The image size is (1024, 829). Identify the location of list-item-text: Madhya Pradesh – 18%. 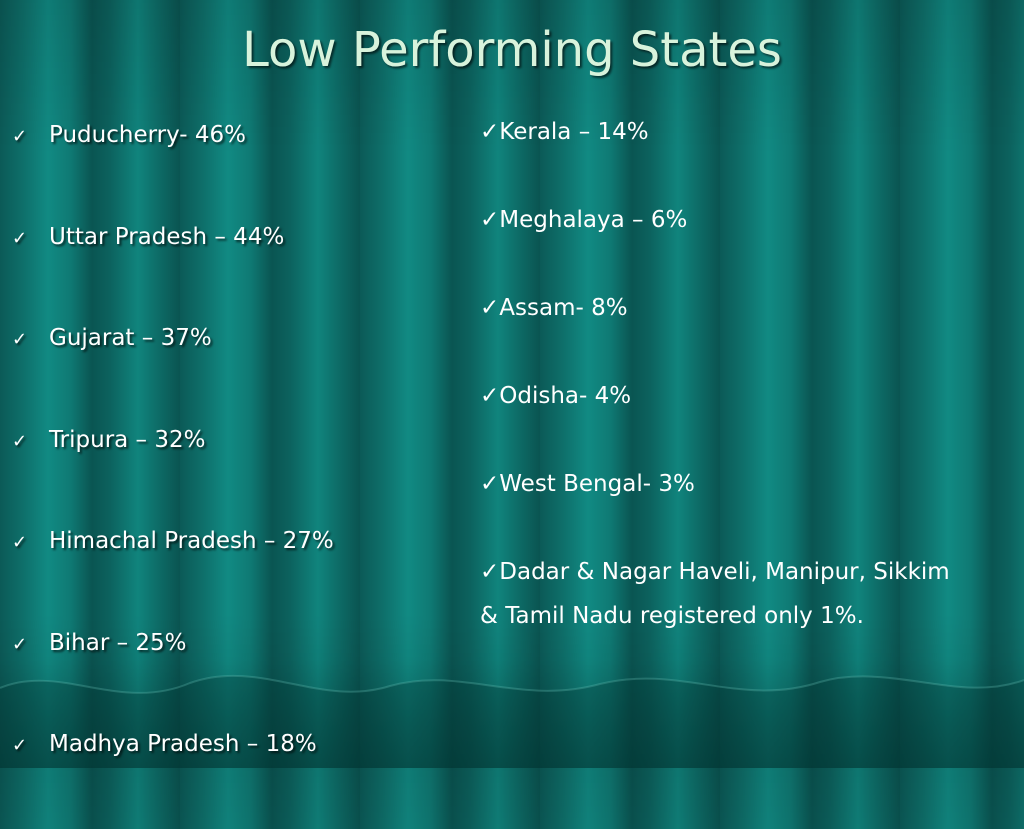
(183, 744).